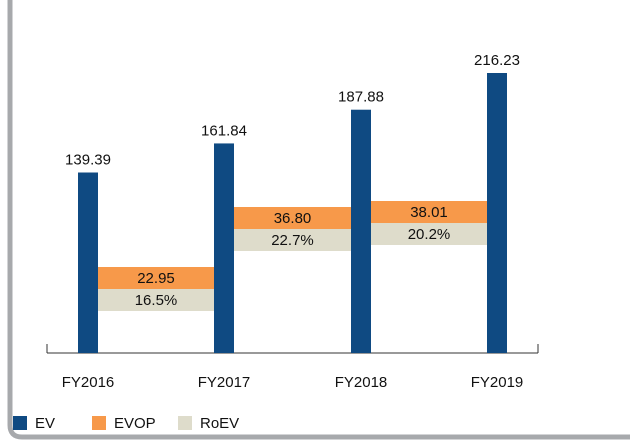  What do you see at coordinates (45, 423) in the screenshot?
I see `legend-label: EV` at bounding box center [45, 423].